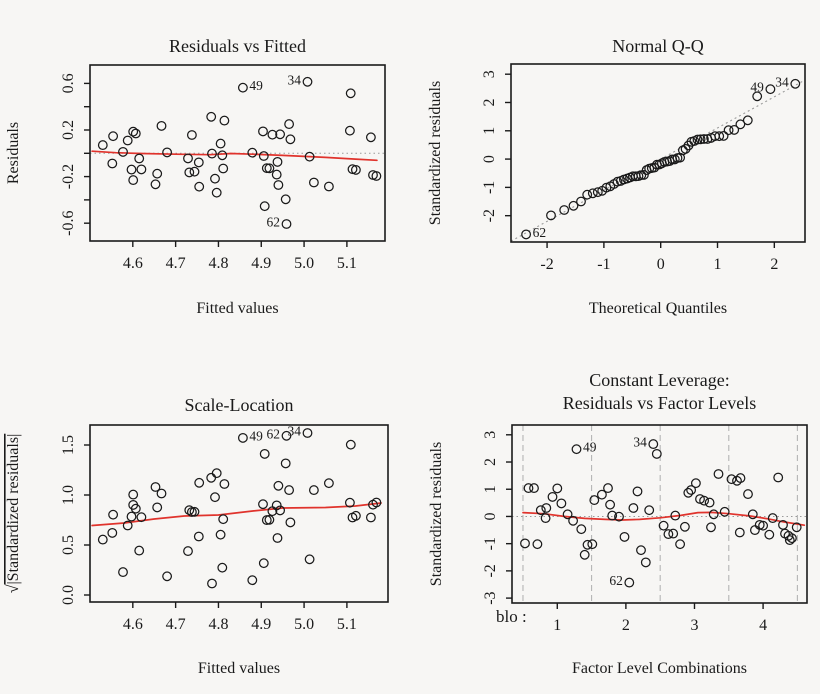  What do you see at coordinates (490, 435) in the screenshot?
I see `y-tick-label: 3` at bounding box center [490, 435].